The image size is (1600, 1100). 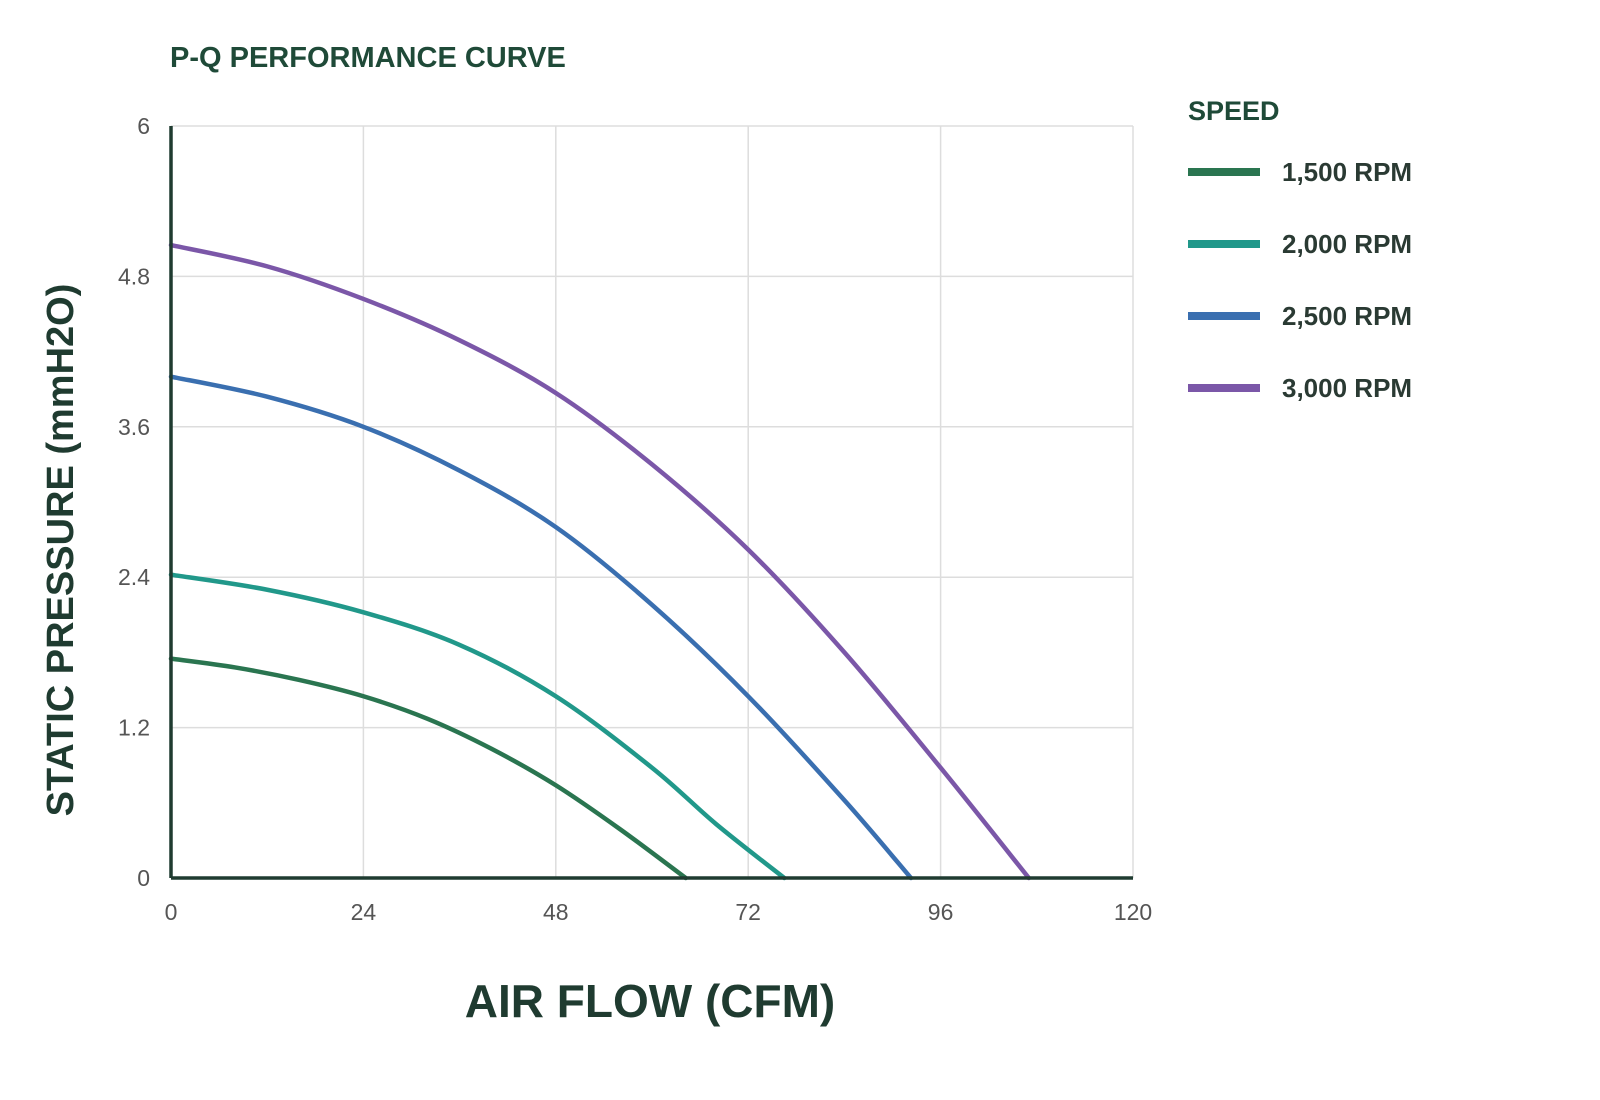 I want to click on legend-label-2-500-rpm: 2,500 RPM, so click(x=1347, y=316).